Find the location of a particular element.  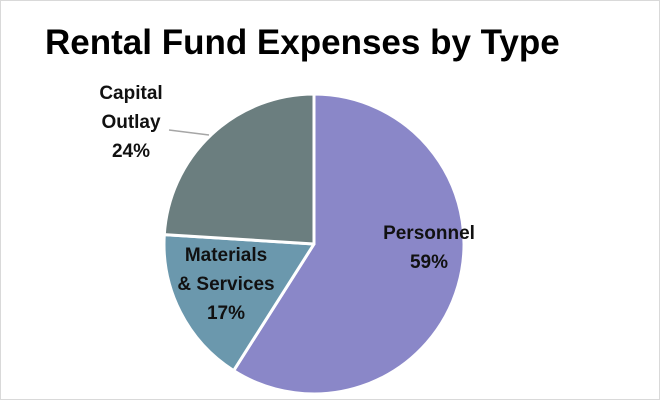

leader-line is located at coordinates (189, 132).